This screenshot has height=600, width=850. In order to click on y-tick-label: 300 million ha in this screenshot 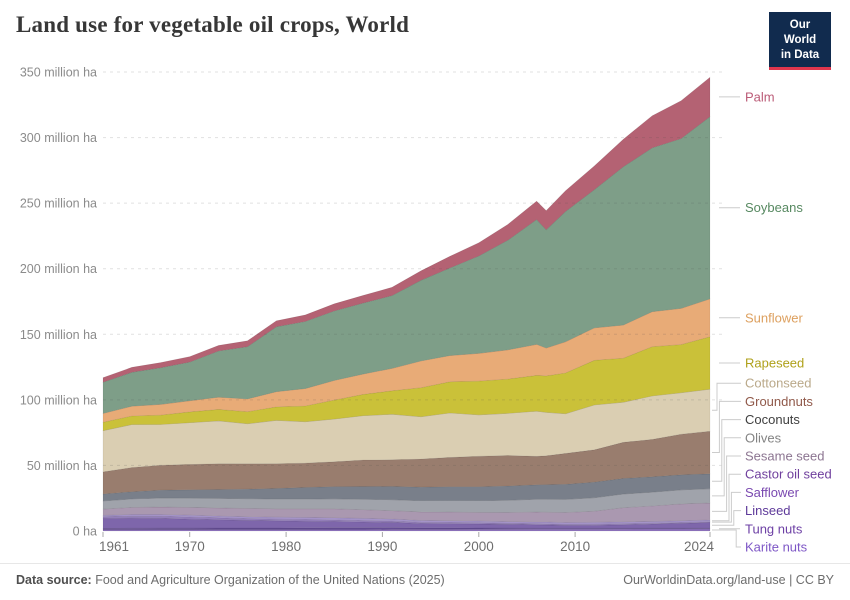, I will do `click(58, 138)`.